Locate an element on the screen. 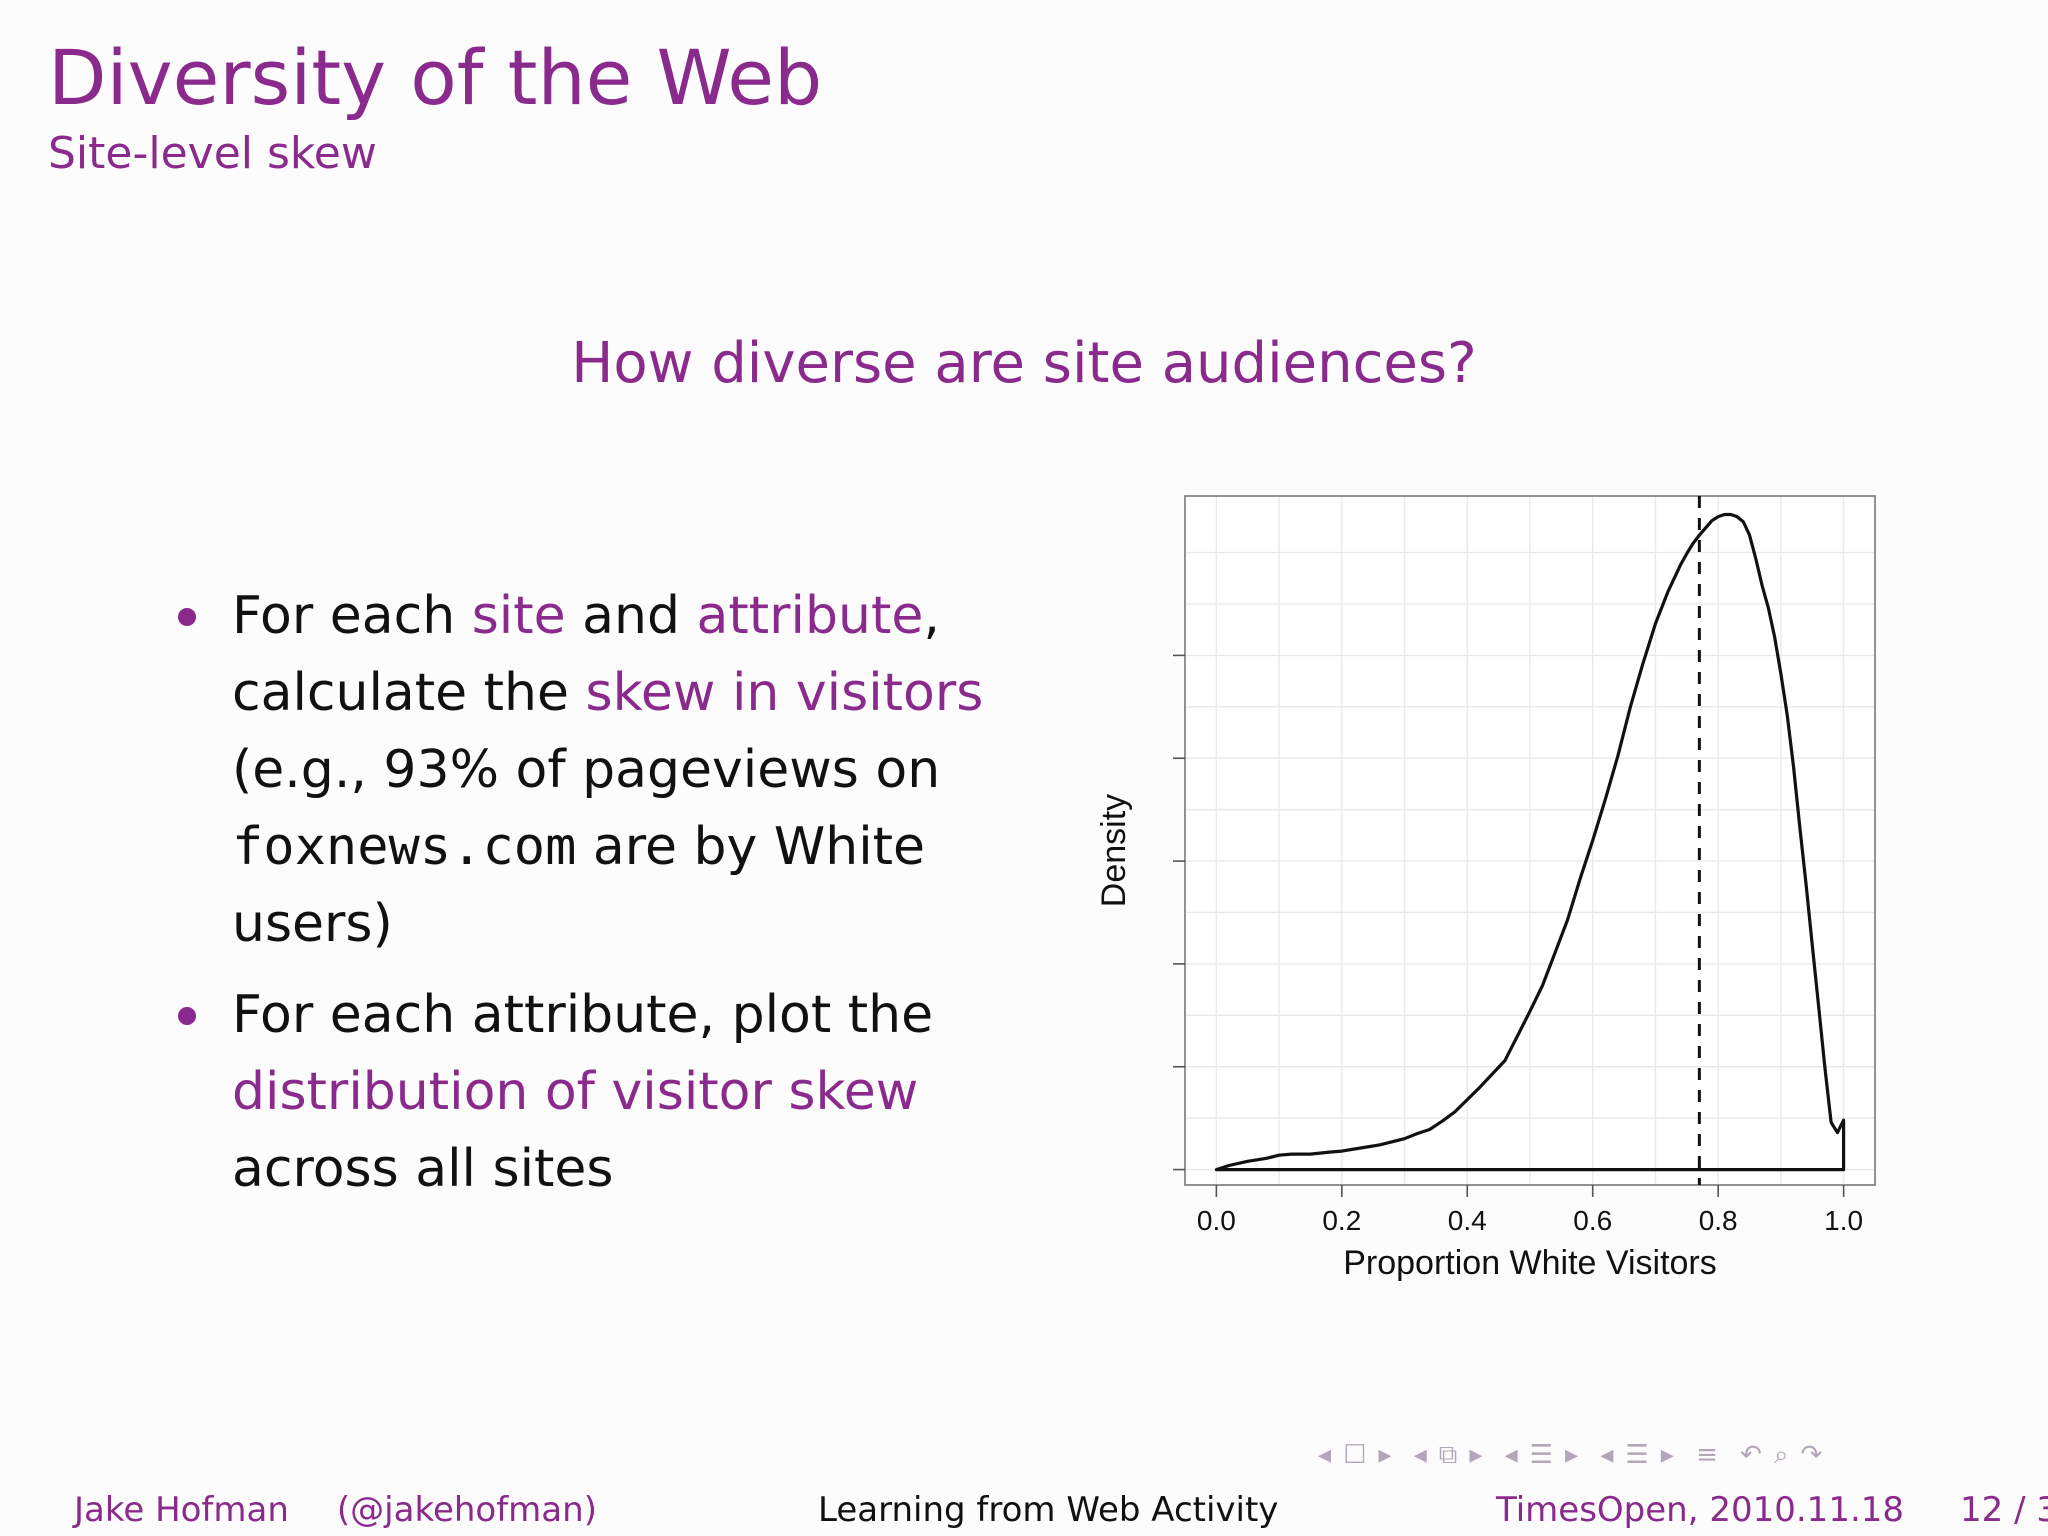 This screenshot has width=2048, height=1536. nav-prev-subsection-icon: ◂ is located at coordinates (1512, 1455).